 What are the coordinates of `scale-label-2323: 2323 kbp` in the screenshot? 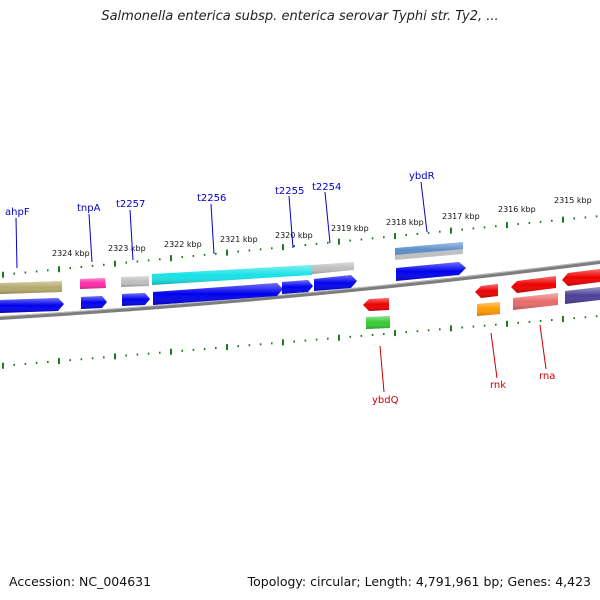 It's located at (127, 248).